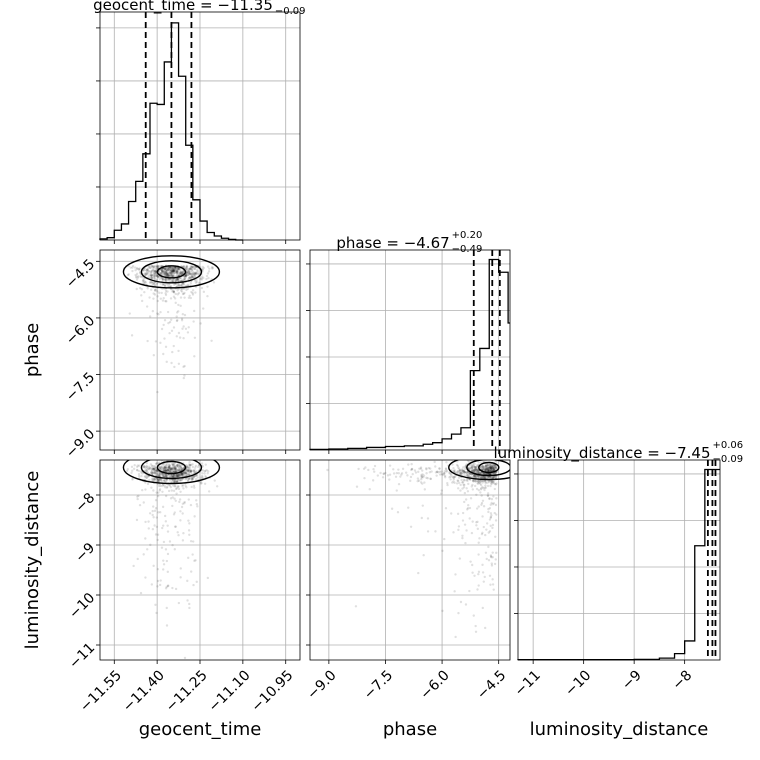  What do you see at coordinates (321, 684) in the screenshot?
I see `x-tick-label: −9.0` at bounding box center [321, 684].